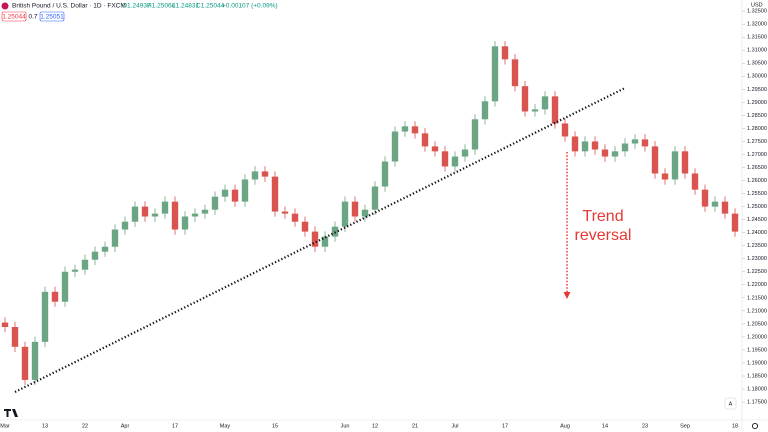  I want to click on y-tick-label: 1.23500, so click(757, 246).